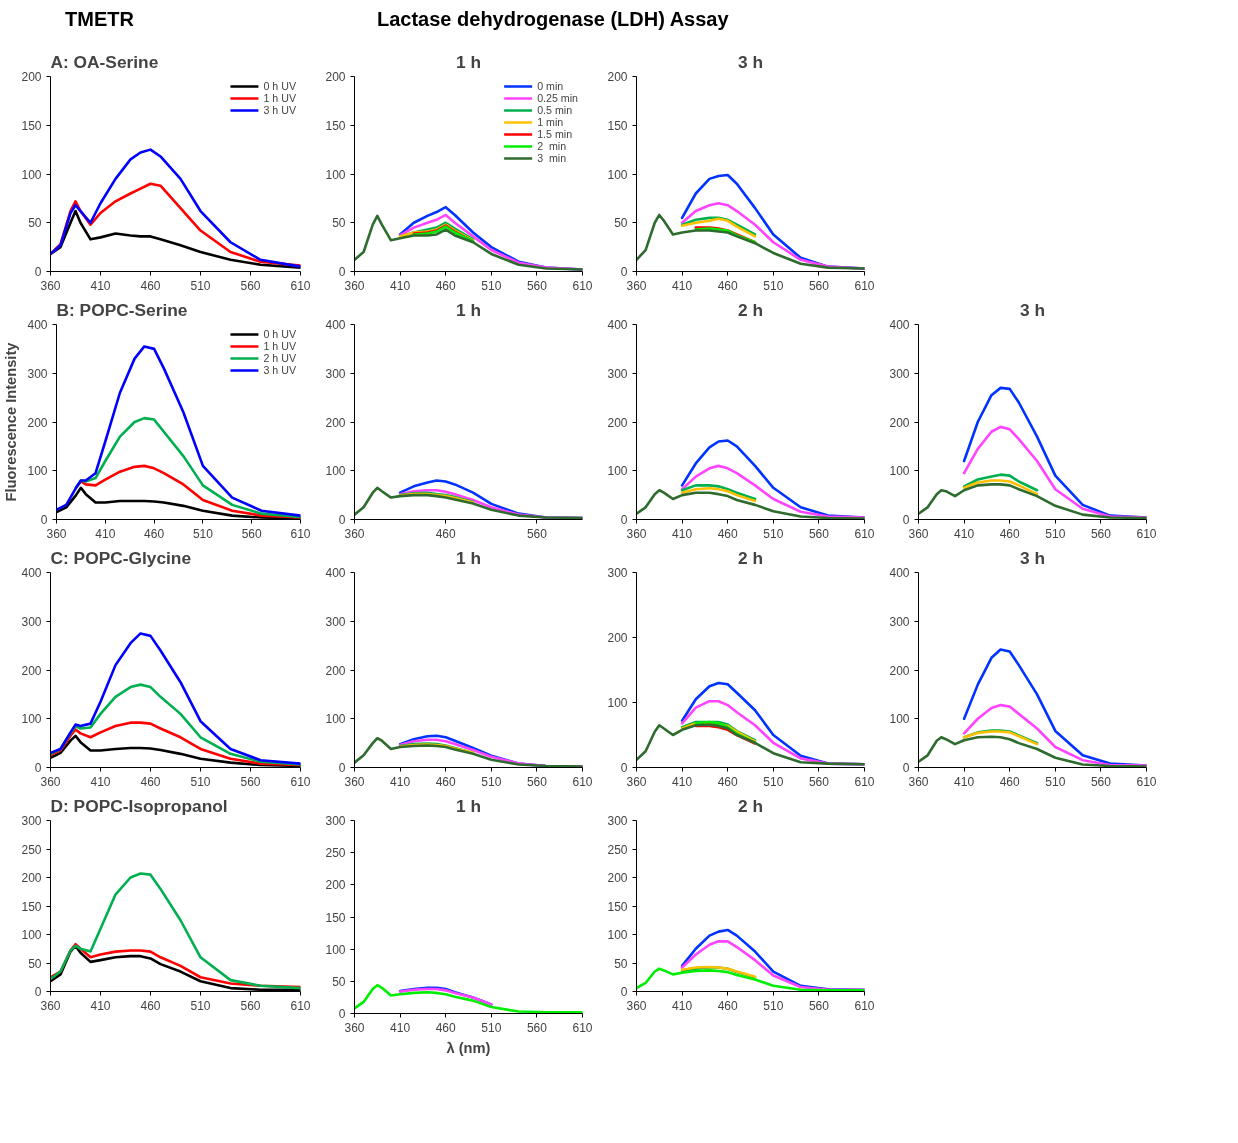  What do you see at coordinates (139, 805) in the screenshot?
I see `chart-title: D: POPC-Isopropanol` at bounding box center [139, 805].